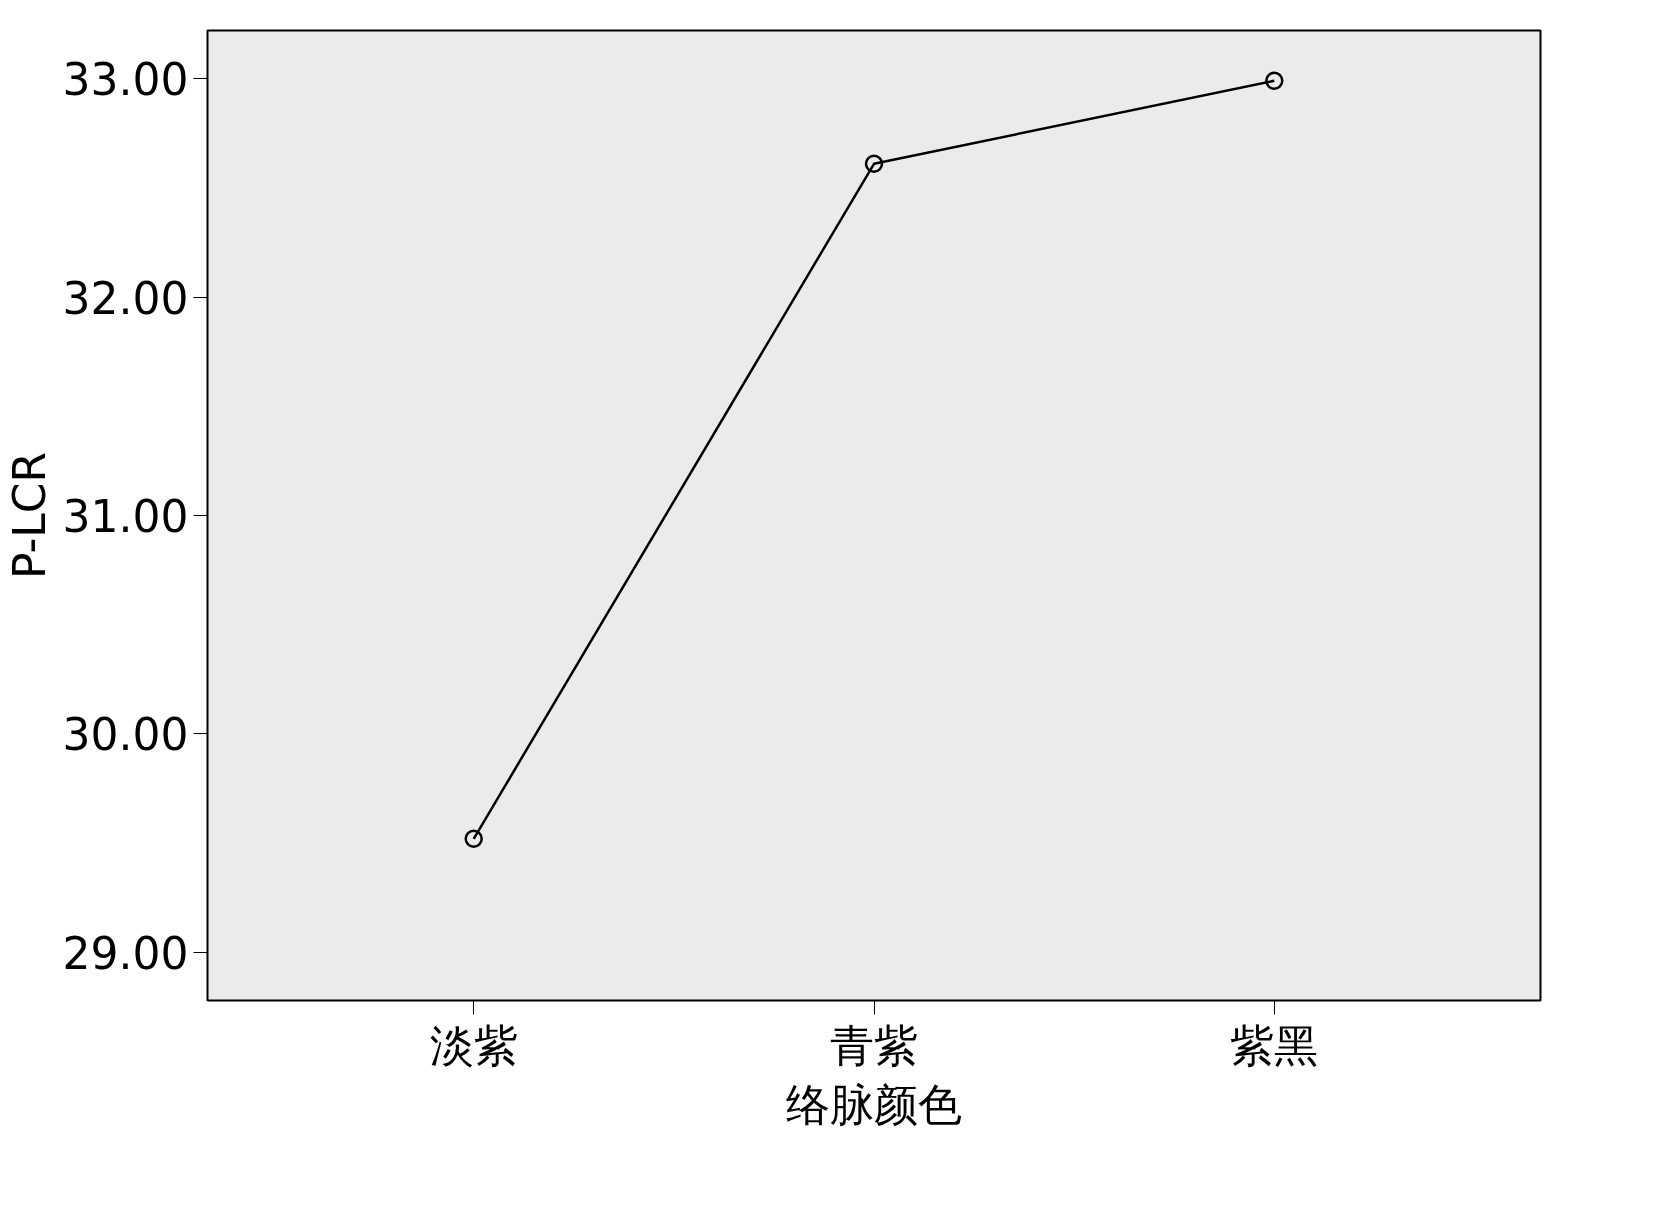  What do you see at coordinates (125, 298) in the screenshot?
I see `y-tick-label: 32.00` at bounding box center [125, 298].